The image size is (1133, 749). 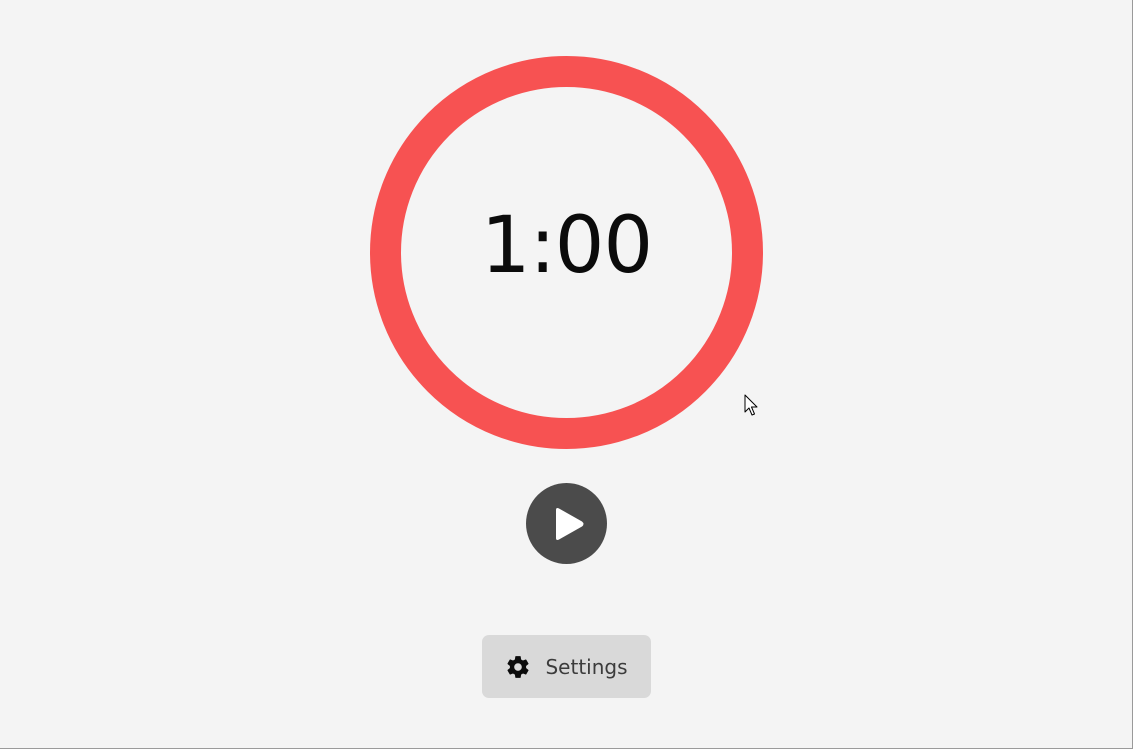 I want to click on settings-label: Settings, so click(x=586, y=666).